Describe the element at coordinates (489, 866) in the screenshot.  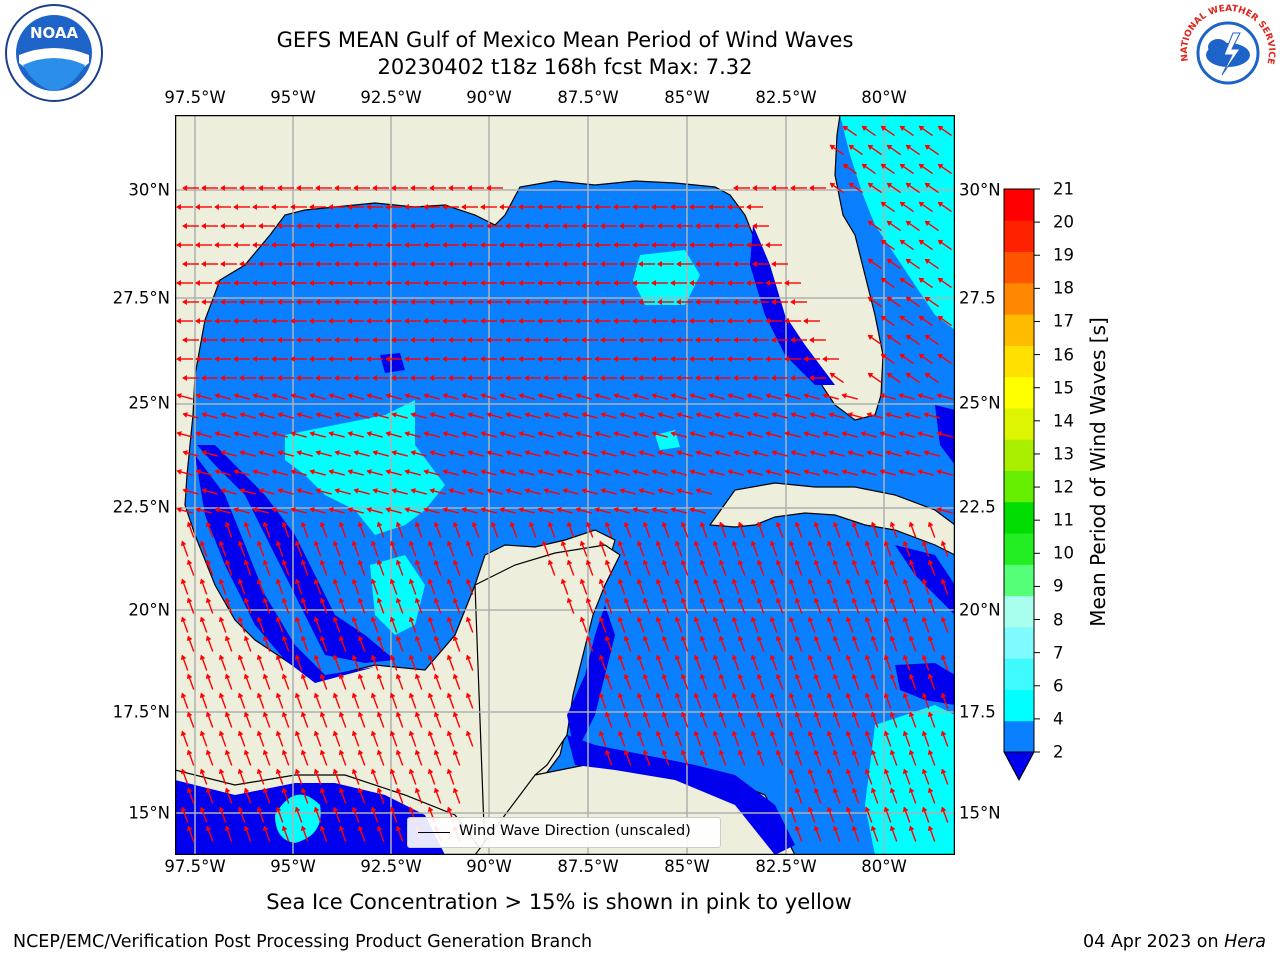
I see `lon-label-bottom: 90°W` at that location.